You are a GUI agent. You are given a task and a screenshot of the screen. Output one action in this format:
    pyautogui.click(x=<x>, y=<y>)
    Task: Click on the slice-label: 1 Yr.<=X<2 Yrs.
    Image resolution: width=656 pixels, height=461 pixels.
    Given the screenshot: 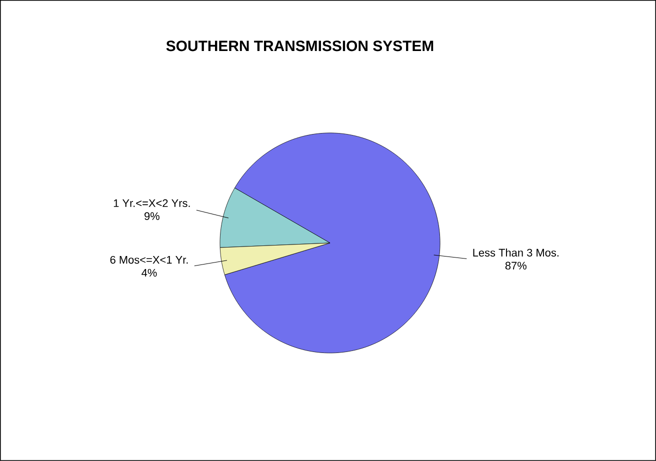 What is the action you would take?
    pyautogui.click(x=152, y=203)
    